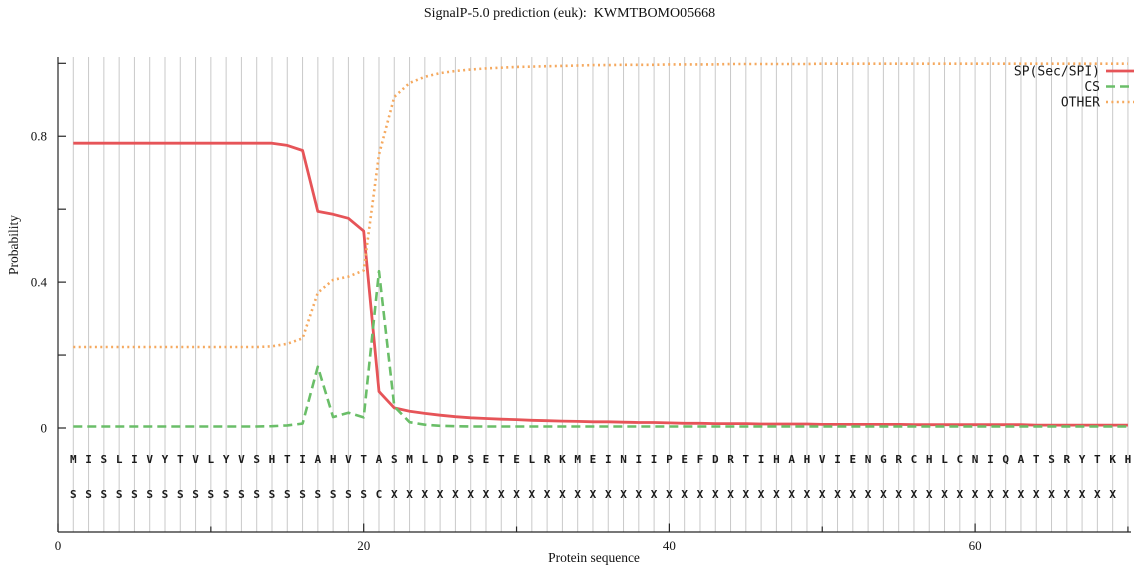 The image size is (1139, 572). Describe the element at coordinates (914, 459) in the screenshot. I see `sequence-letter: C` at that location.